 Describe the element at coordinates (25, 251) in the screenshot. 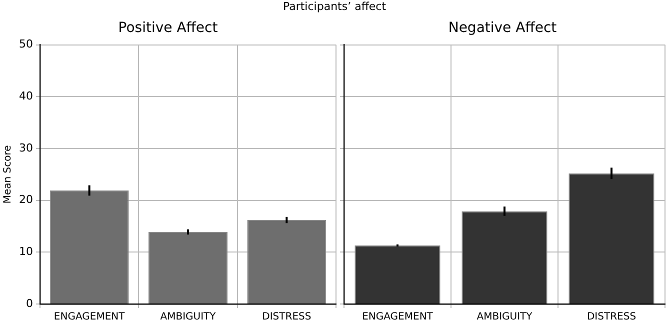

I see `y-tick-label: 10` at that location.